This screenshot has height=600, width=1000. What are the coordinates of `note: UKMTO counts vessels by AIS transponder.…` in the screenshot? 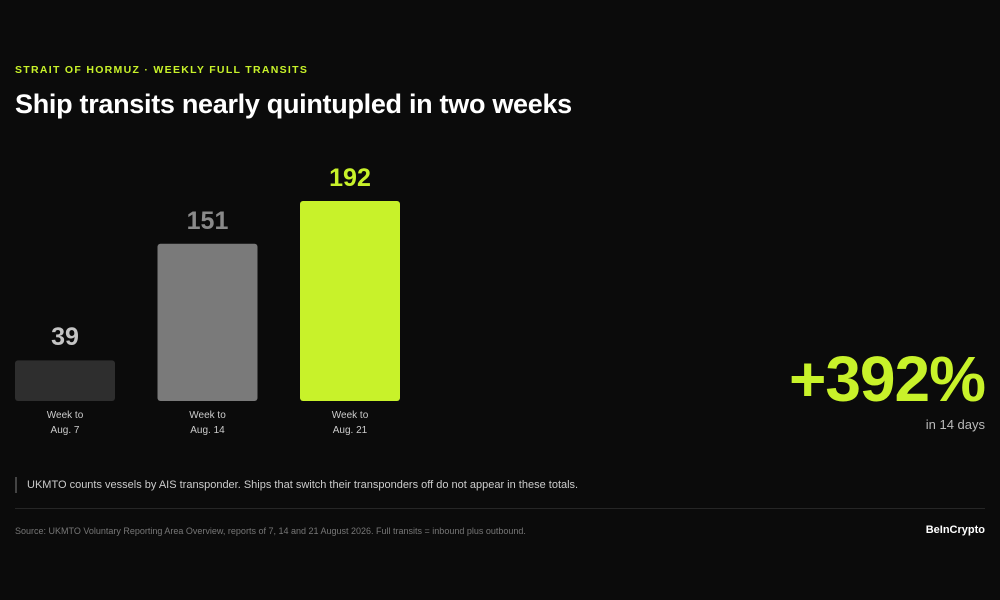 It's located at (296, 485).